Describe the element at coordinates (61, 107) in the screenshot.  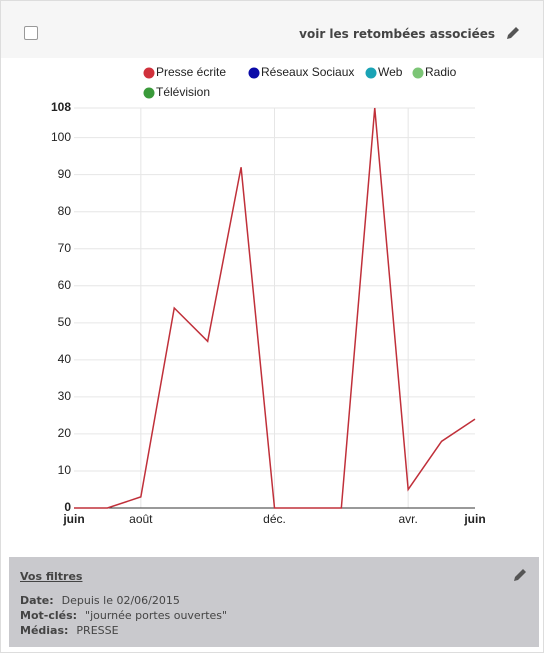
I see `y-tick-label: 108` at that location.